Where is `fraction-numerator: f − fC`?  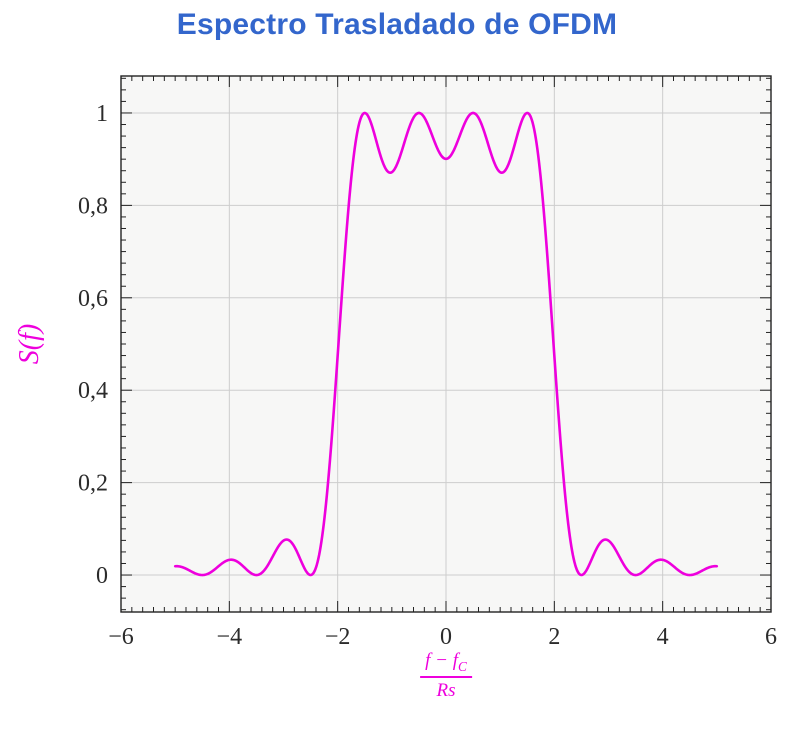 fraction-numerator: f − fC is located at coordinates (446, 664).